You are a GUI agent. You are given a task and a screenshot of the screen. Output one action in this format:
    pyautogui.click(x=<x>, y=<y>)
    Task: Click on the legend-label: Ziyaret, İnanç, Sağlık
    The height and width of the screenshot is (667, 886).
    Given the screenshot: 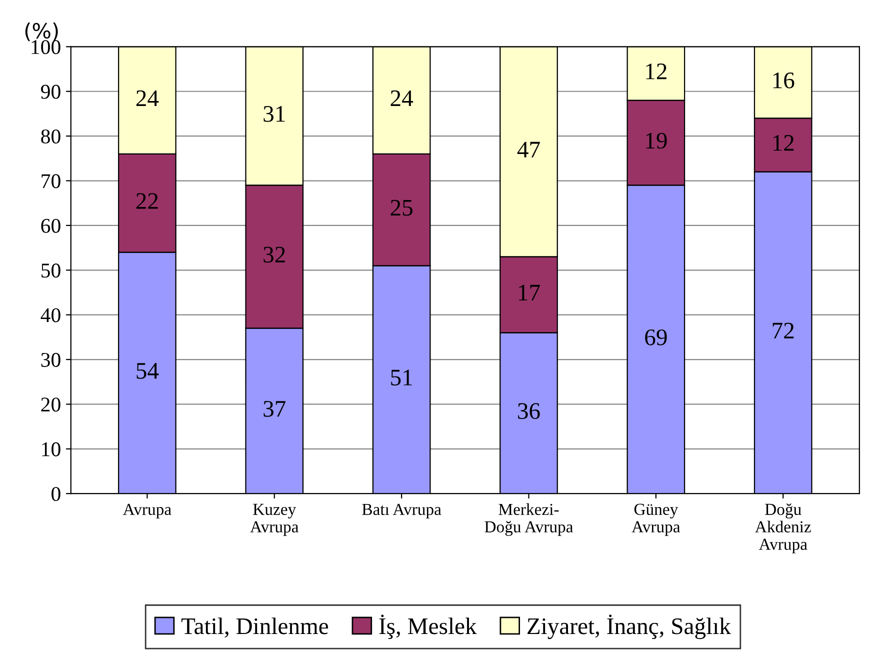 What is the action you would take?
    pyautogui.click(x=629, y=627)
    